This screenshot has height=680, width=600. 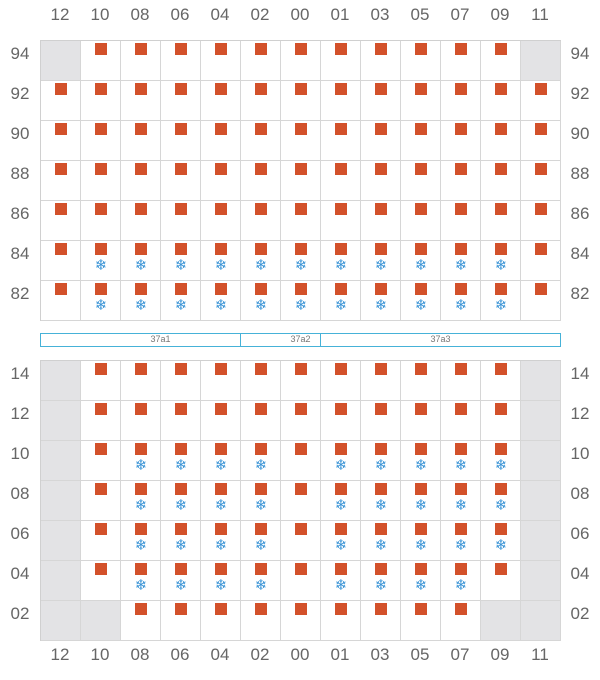 What do you see at coordinates (381, 581) in the screenshot?
I see `slot-hold-04-03: ❄` at bounding box center [381, 581].